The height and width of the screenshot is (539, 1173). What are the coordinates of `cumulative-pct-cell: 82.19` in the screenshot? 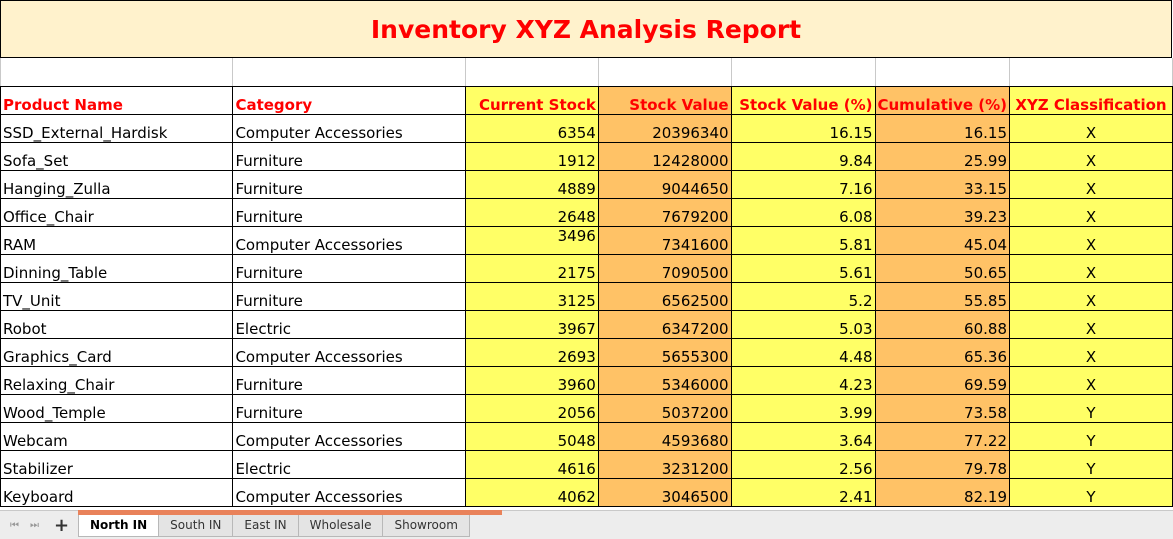 It's located at (942, 492).